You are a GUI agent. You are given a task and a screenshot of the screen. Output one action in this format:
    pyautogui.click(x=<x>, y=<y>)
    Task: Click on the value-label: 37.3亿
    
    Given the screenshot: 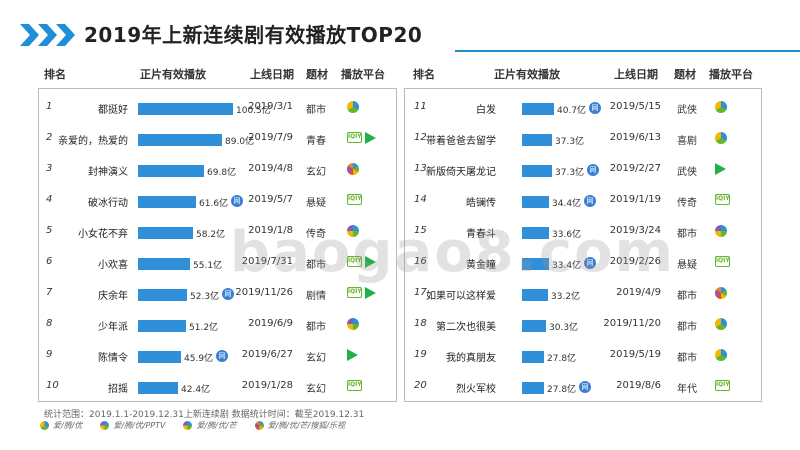 What is the action you would take?
    pyautogui.click(x=570, y=142)
    